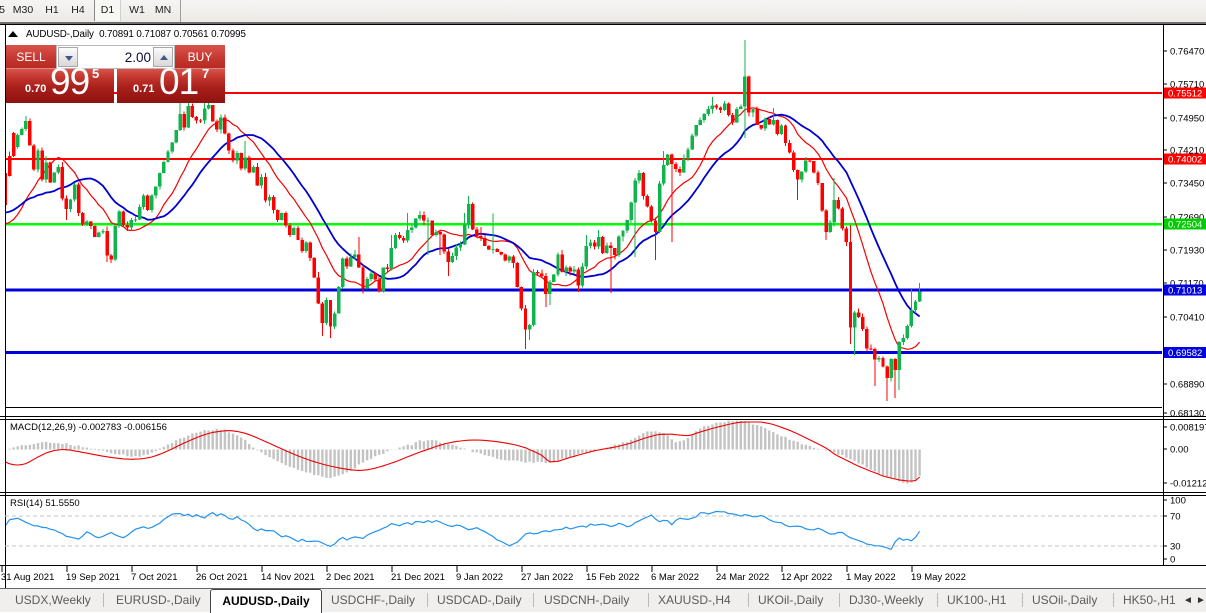 The image size is (1206, 613). I want to click on svg-text: 27 Jan 2022, so click(547, 577).